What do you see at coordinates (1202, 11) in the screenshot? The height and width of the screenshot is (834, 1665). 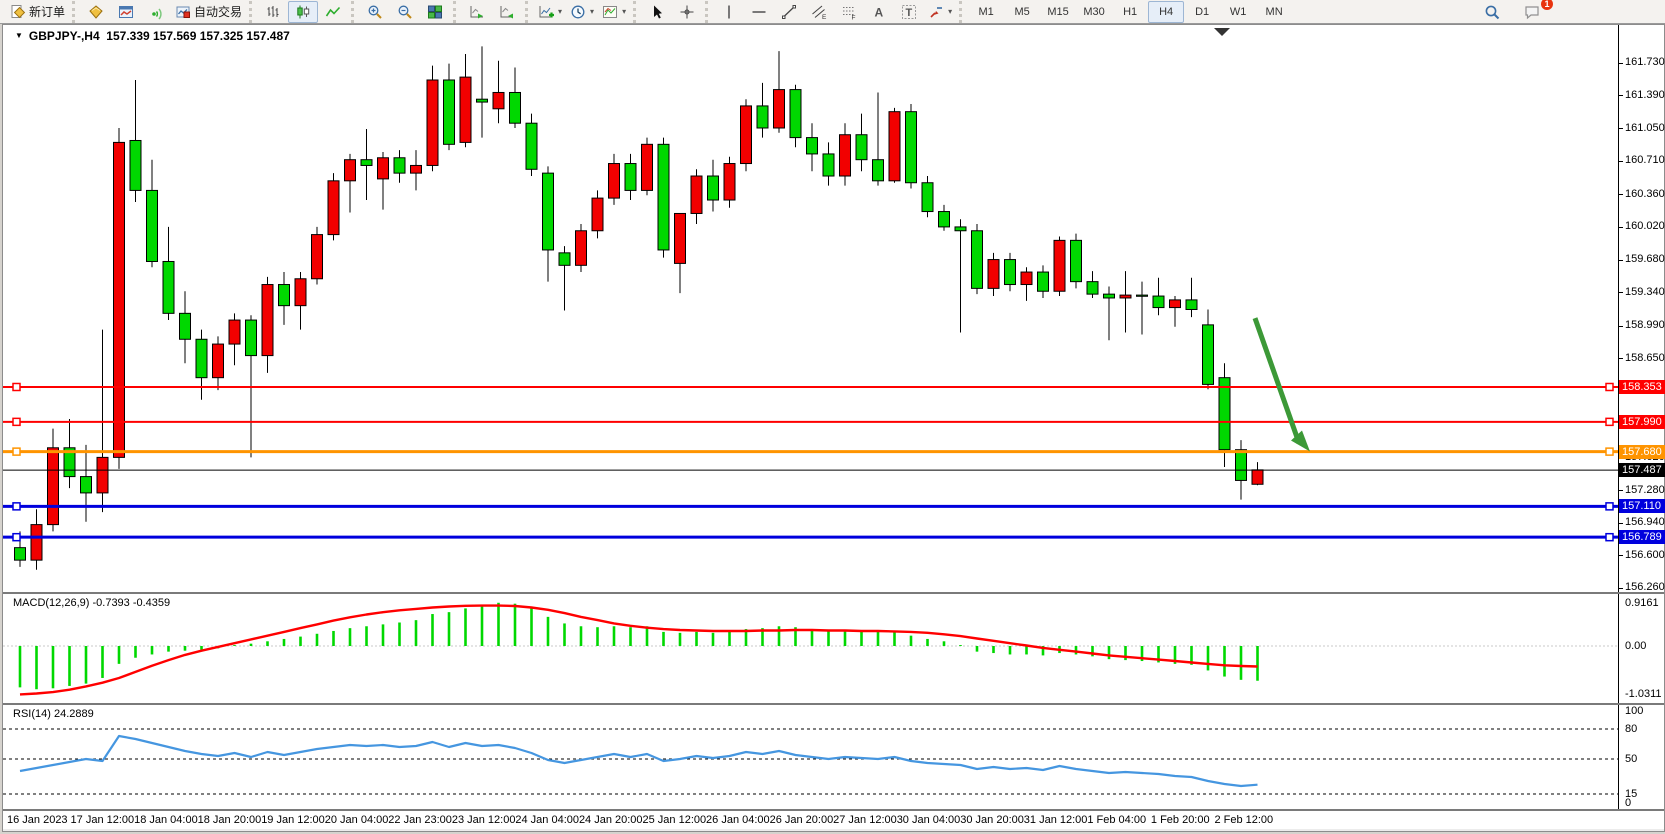 I see `timeframe-d1: D1` at bounding box center [1202, 11].